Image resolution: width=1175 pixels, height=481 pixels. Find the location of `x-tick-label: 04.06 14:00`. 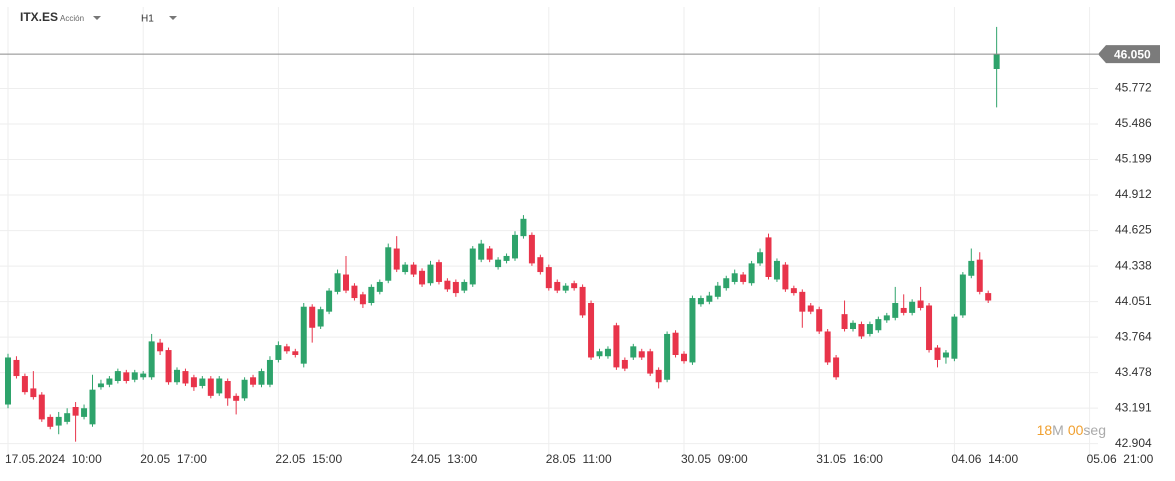

x-tick-label: 04.06 14:00 is located at coordinates (984, 459).